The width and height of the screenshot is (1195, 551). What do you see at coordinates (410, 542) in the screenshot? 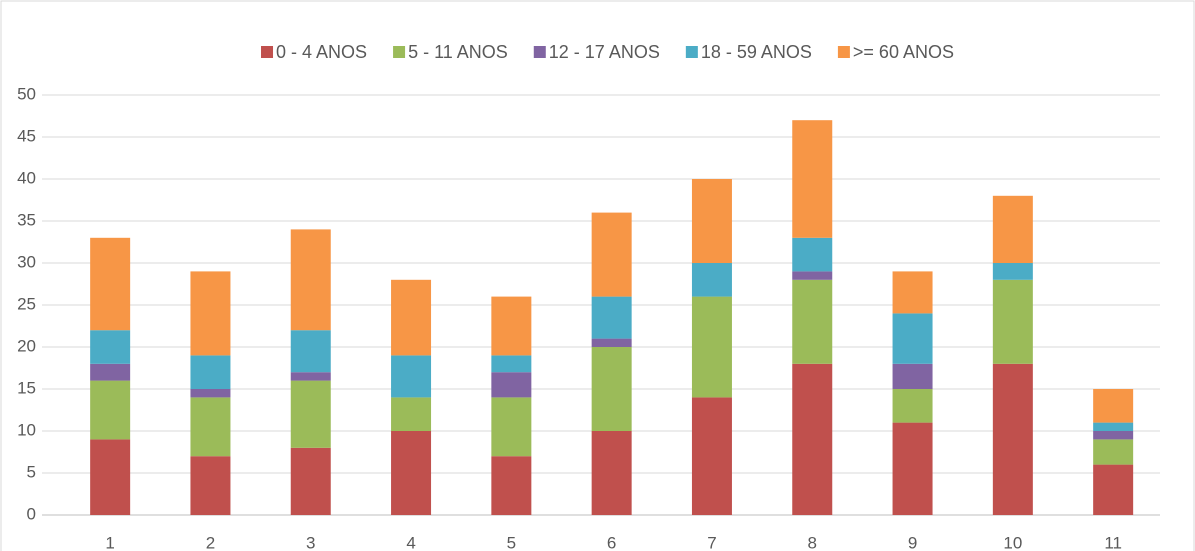
I see `x-tick-label: 4` at bounding box center [410, 542].